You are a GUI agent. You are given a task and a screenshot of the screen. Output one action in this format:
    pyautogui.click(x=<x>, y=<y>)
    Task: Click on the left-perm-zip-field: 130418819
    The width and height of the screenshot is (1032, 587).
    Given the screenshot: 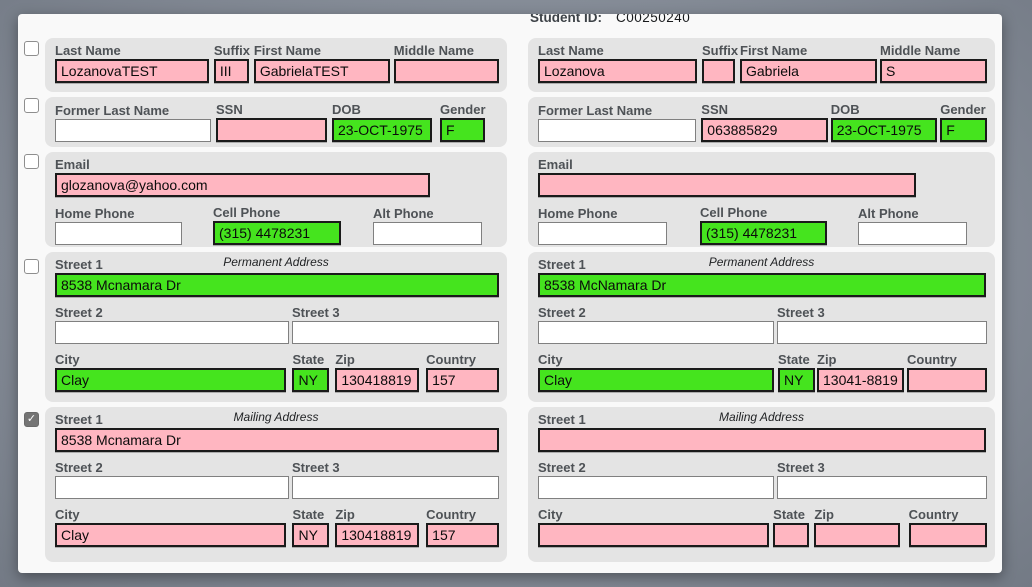 What is the action you would take?
    pyautogui.click(x=377, y=380)
    